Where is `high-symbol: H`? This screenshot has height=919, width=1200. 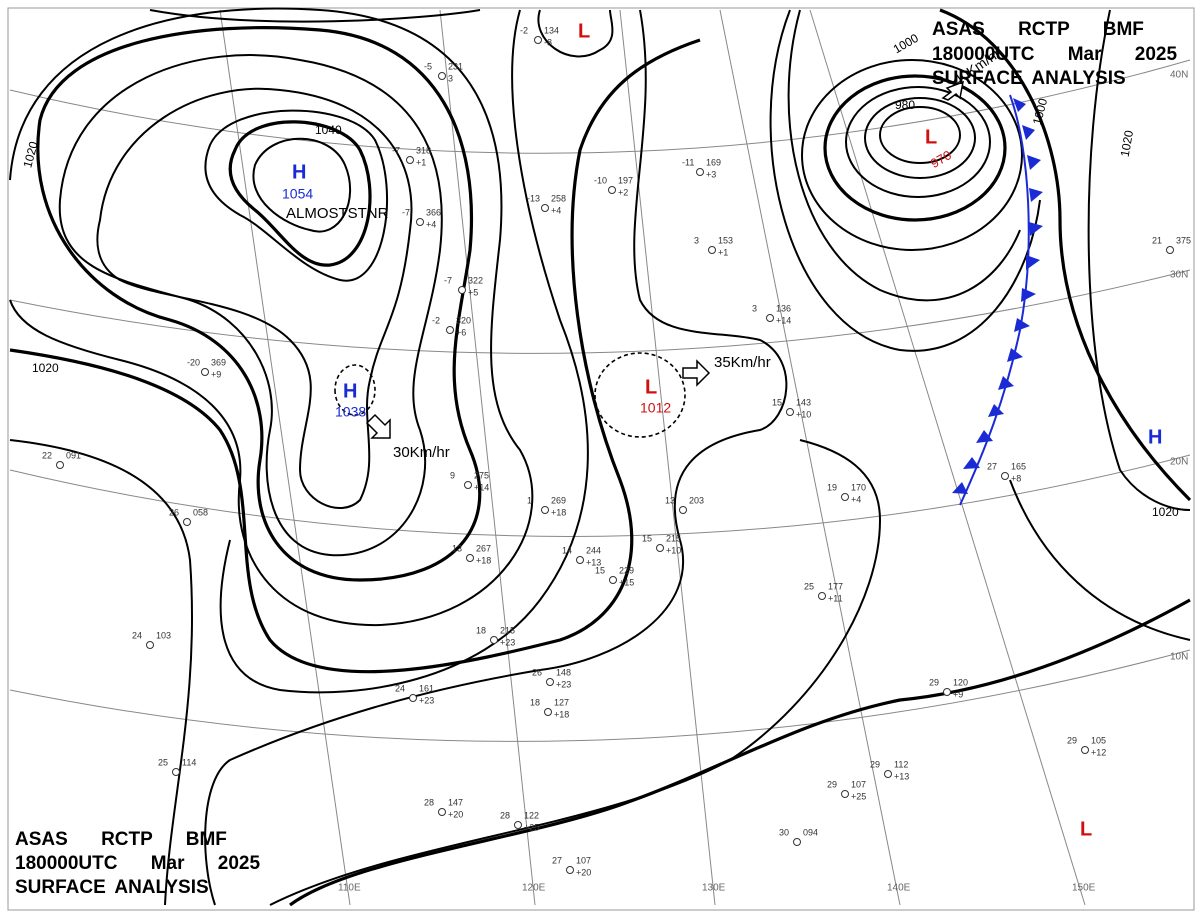 high-symbol: H is located at coordinates (1155, 437).